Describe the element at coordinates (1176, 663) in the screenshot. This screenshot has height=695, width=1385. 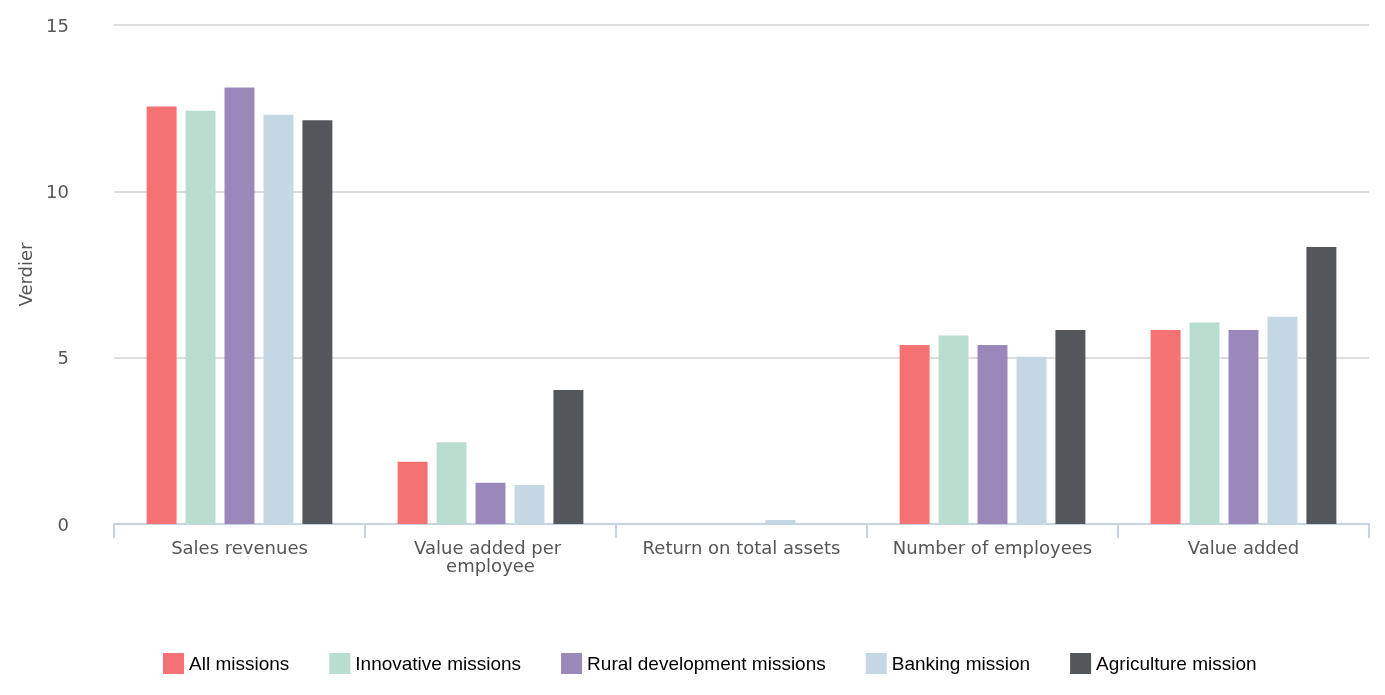
I see `legend-label: Agriculture mission` at that location.